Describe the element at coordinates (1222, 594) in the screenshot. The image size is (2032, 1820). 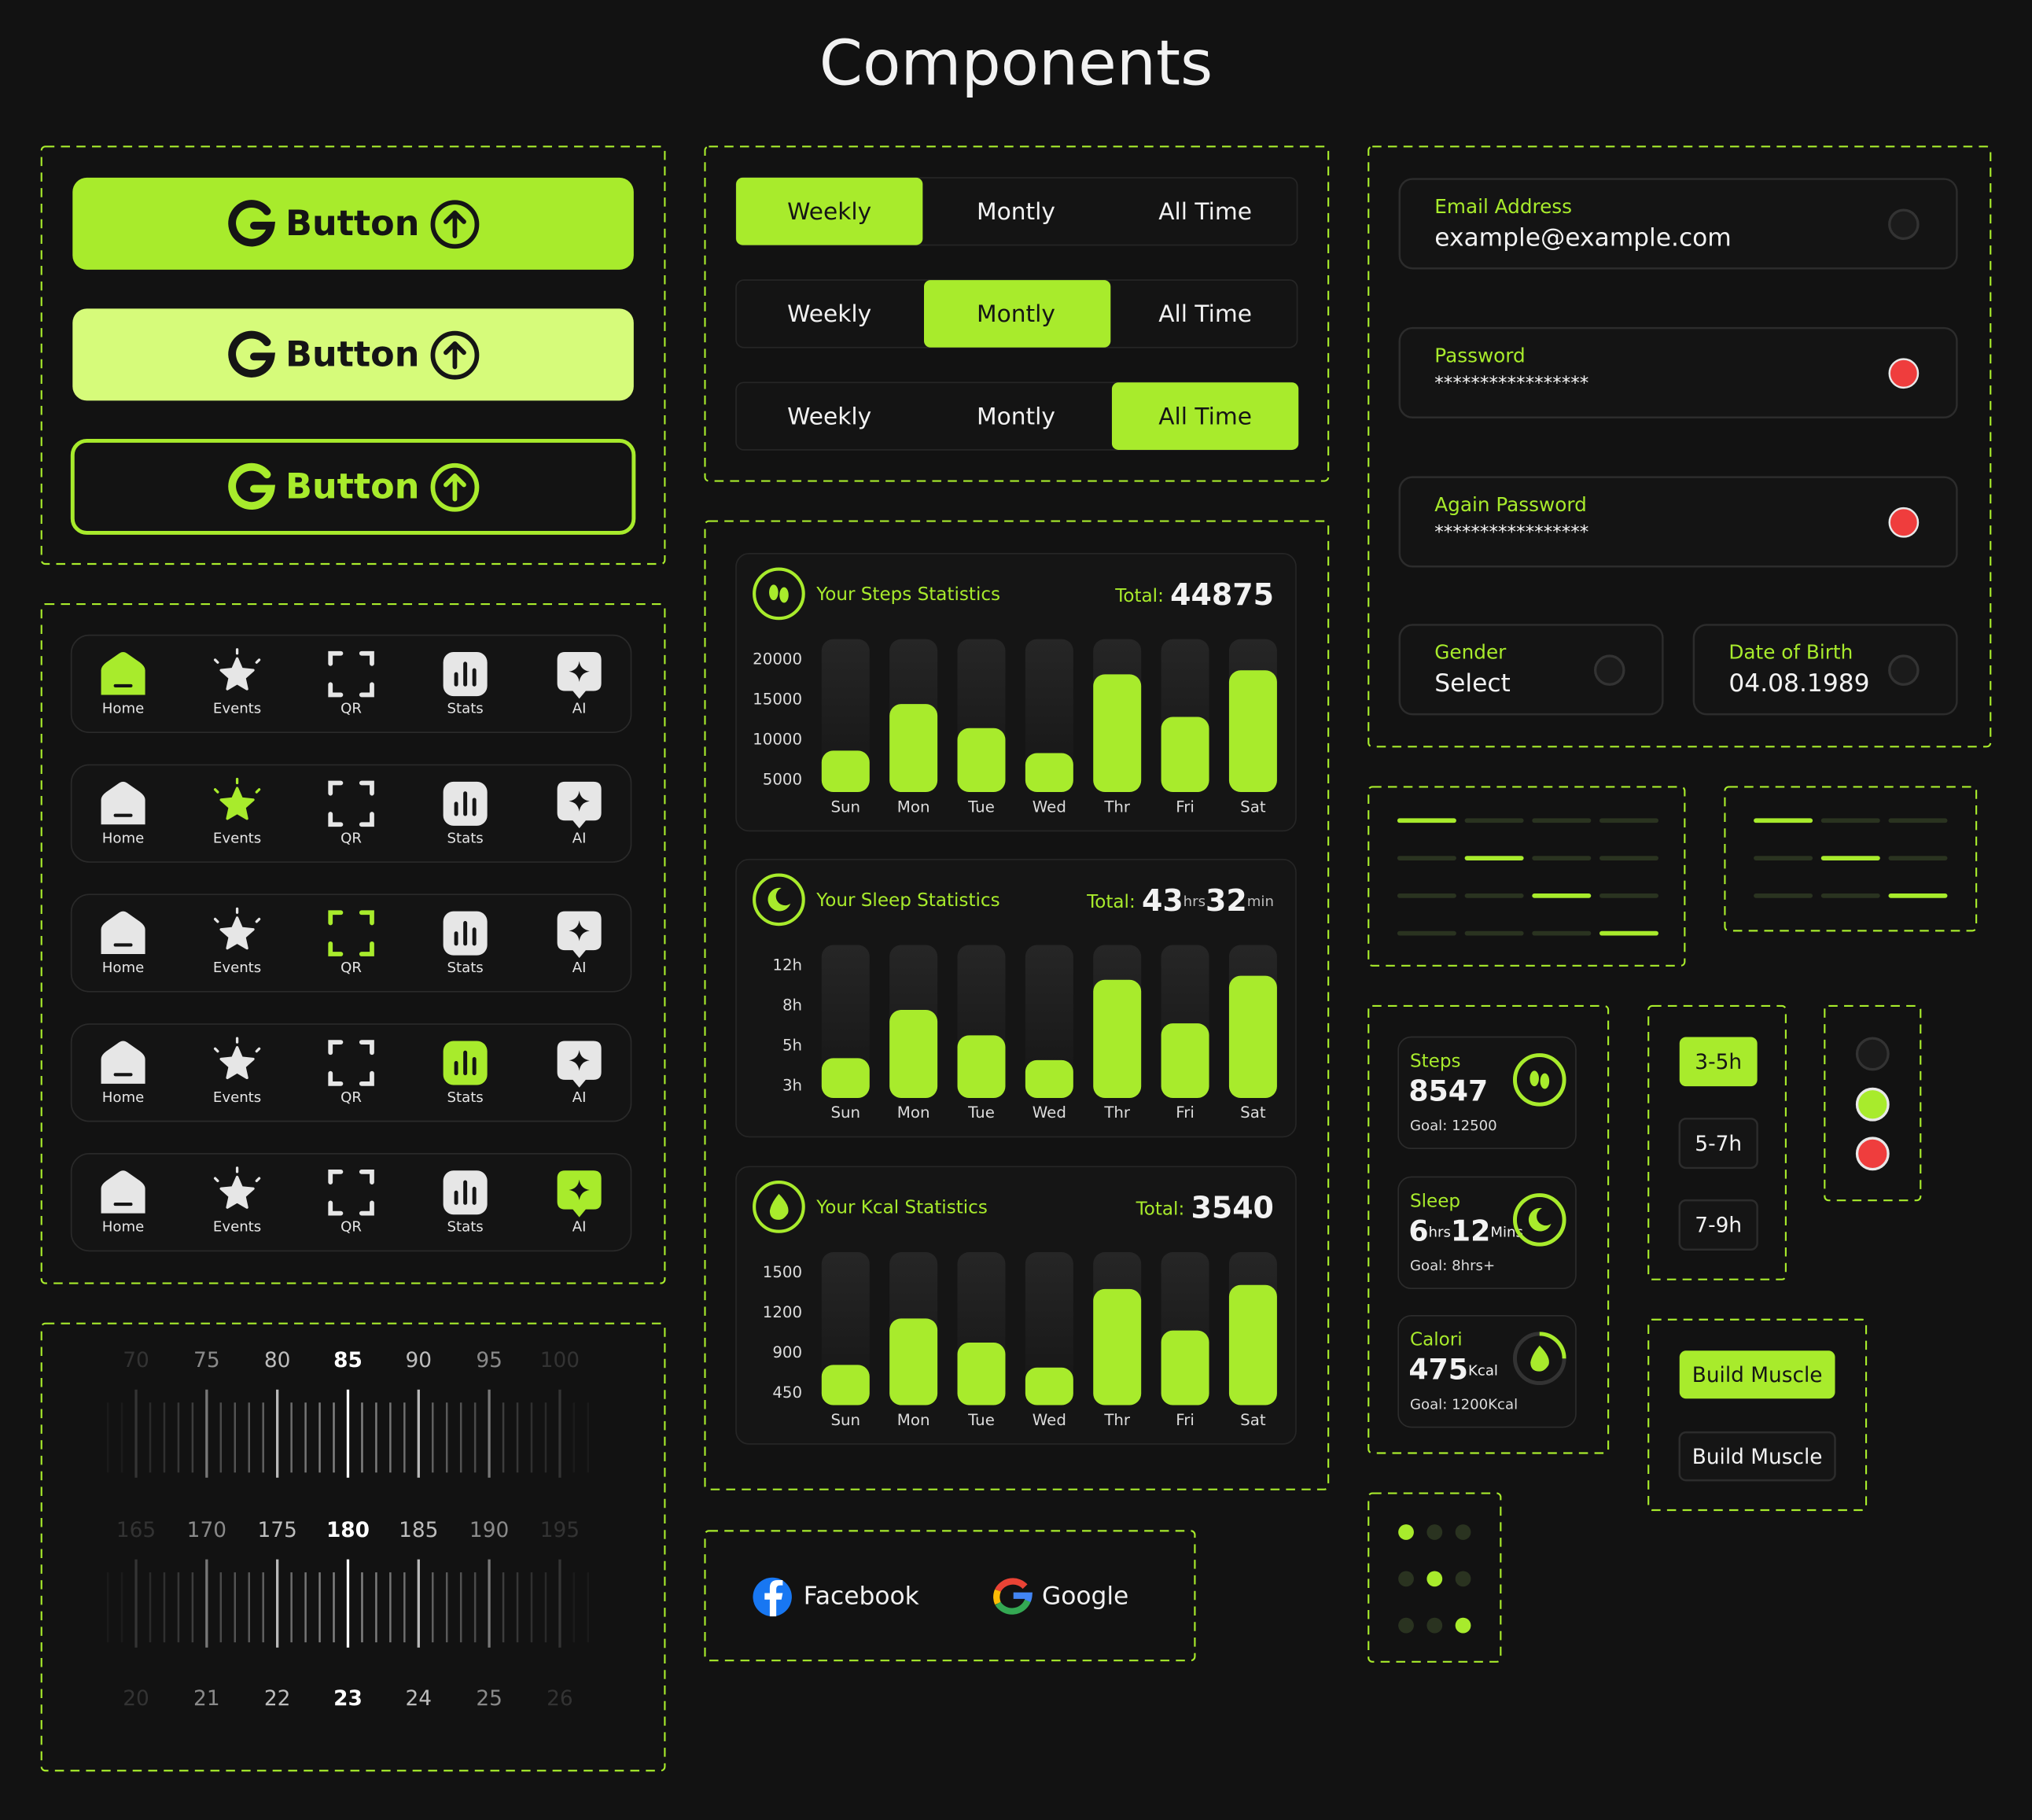
I see `total-part: 44875` at that location.